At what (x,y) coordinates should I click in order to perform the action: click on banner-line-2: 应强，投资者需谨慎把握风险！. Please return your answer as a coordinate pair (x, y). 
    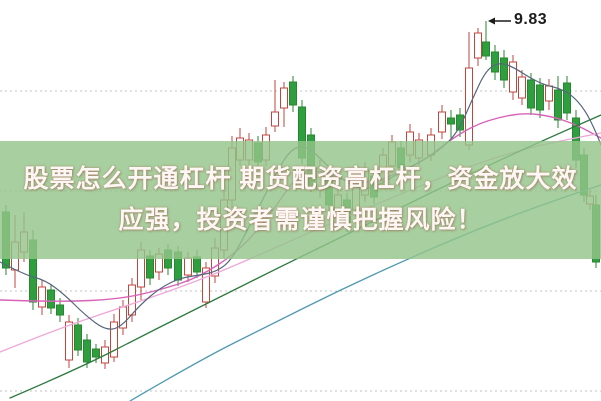
    Looking at the image, I should click on (300, 220).